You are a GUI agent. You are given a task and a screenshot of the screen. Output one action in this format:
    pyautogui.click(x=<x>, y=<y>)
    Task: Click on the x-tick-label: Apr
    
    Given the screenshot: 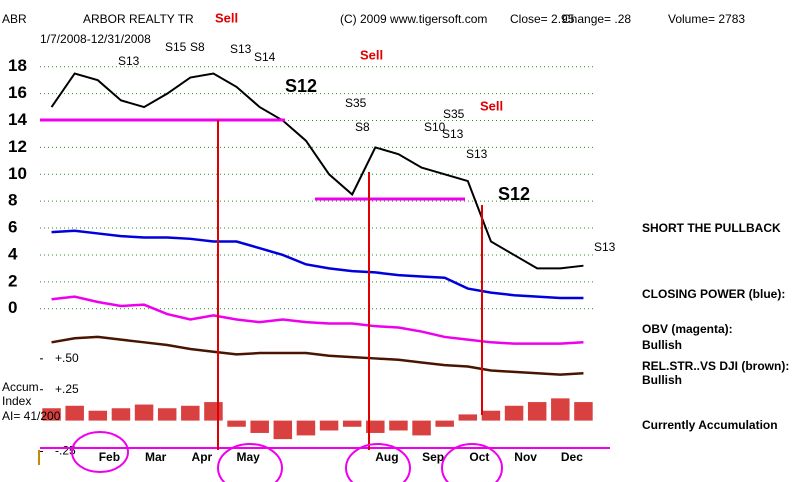 What is the action you would take?
    pyautogui.click(x=202, y=457)
    